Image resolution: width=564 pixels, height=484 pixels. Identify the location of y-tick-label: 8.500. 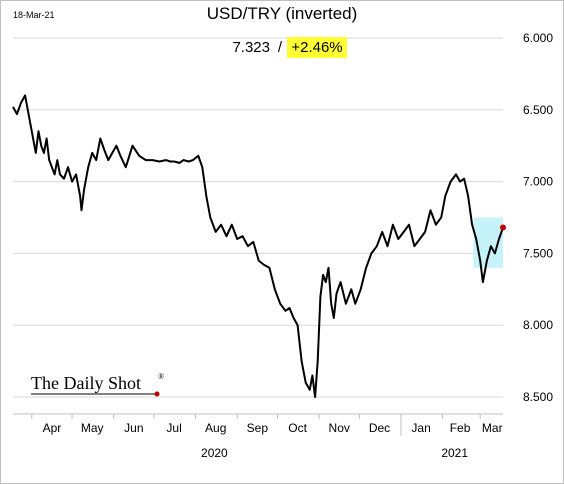
(538, 397).